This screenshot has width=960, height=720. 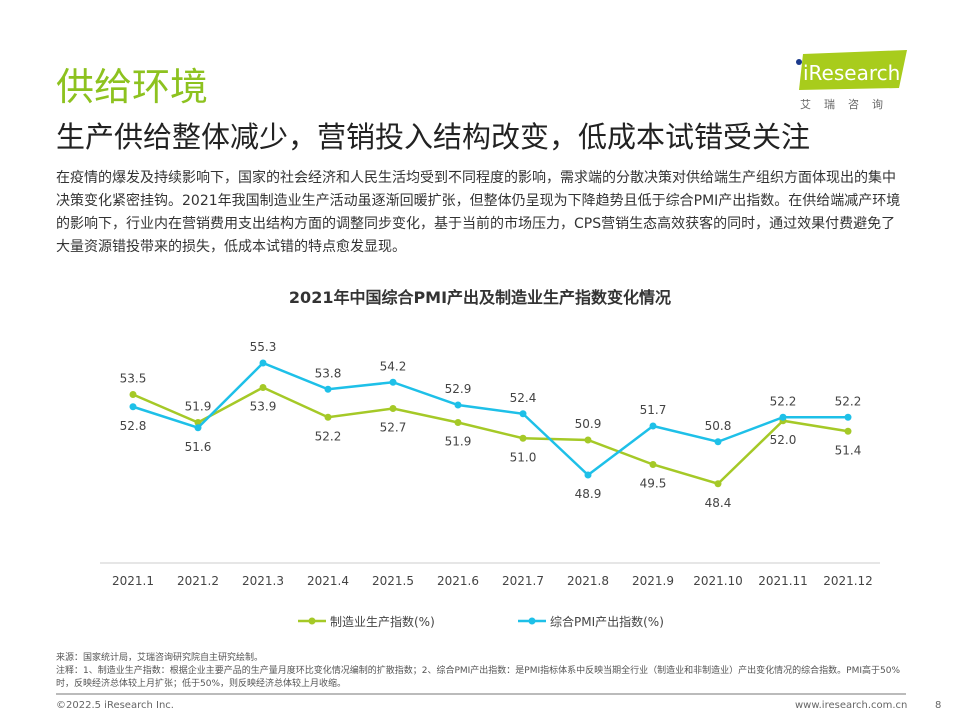 I want to click on data-label: 52.7, so click(x=393, y=428).